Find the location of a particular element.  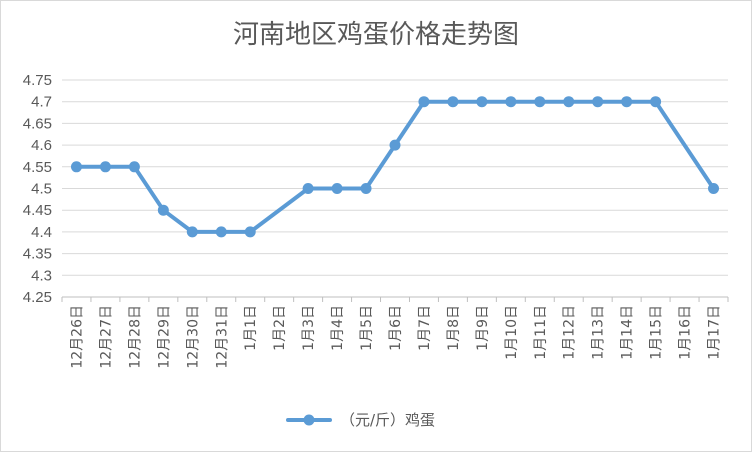

x-tick-label: 12月27日 is located at coordinates (106, 337).